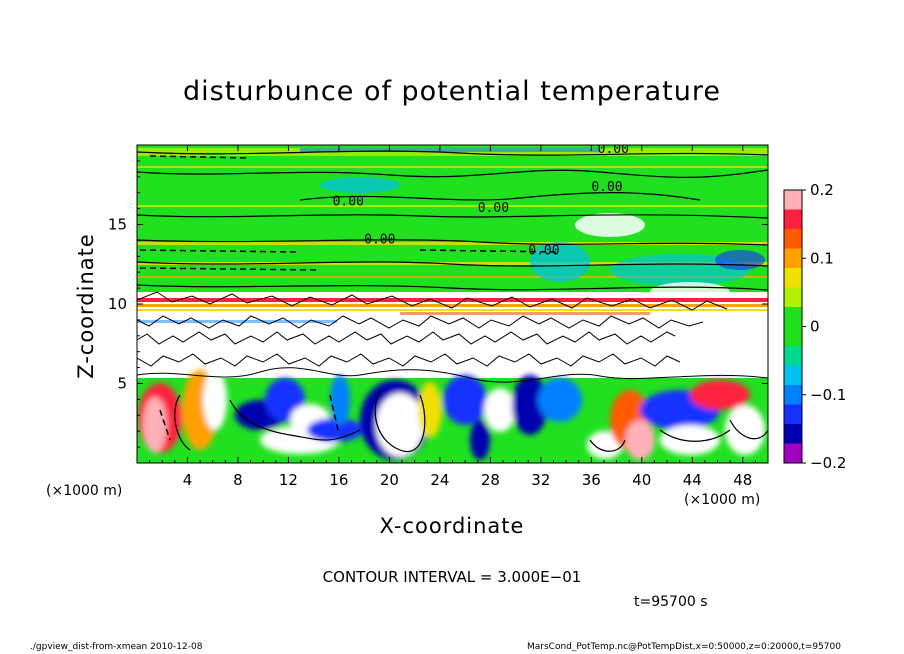 Image resolution: width=904 pixels, height=654 pixels. I want to click on x-axis-label: X-coordinate, so click(452, 526).